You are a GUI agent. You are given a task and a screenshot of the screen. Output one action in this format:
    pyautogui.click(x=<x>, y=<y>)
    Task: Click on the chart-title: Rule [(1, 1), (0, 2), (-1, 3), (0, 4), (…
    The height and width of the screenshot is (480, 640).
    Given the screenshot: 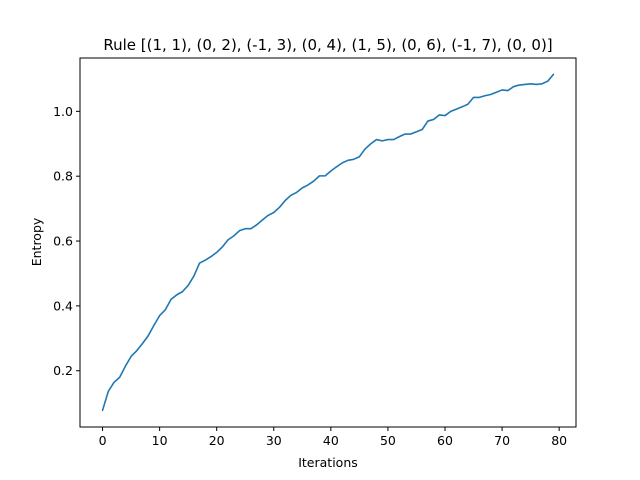 What is the action you would take?
    pyautogui.click(x=327, y=45)
    